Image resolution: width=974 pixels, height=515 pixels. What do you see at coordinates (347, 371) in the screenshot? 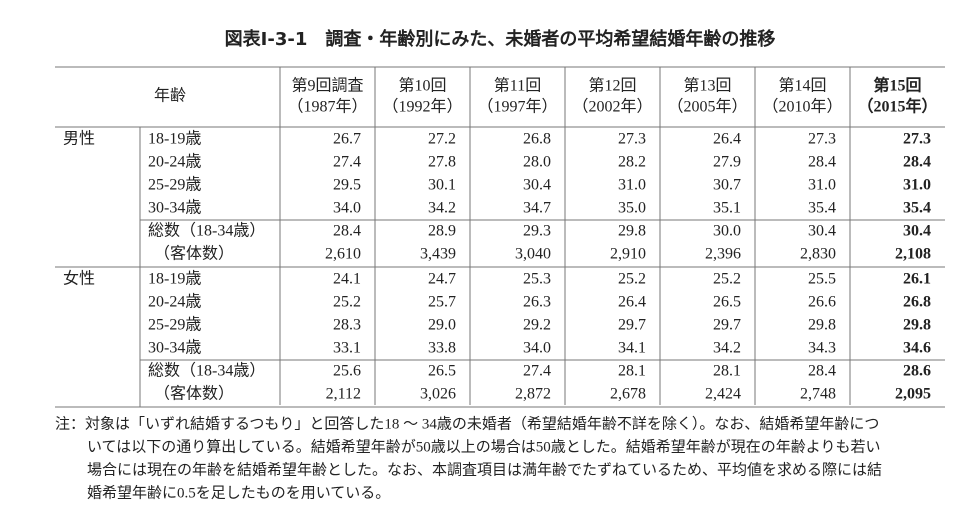
I see `cell: 25.6` at bounding box center [347, 371].